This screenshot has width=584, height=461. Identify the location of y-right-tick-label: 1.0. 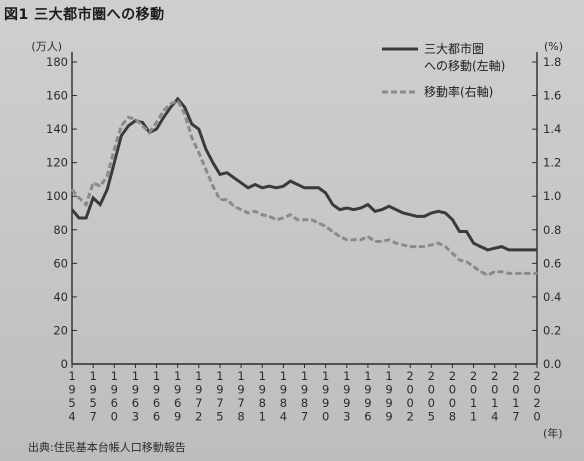
(552, 196).